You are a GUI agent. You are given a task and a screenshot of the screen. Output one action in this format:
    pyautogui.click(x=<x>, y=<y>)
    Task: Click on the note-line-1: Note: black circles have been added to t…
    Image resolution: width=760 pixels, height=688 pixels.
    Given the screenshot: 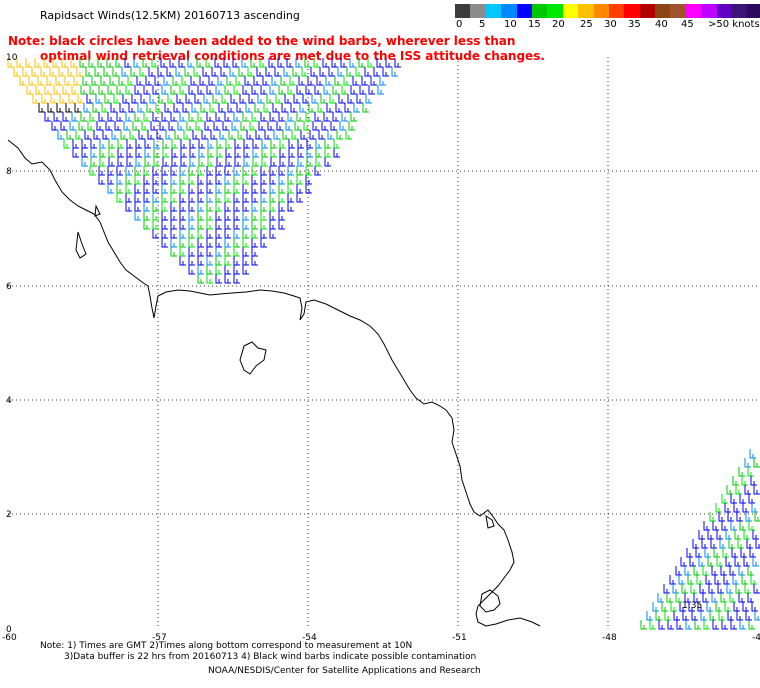 What is the action you would take?
    pyautogui.click(x=262, y=41)
    